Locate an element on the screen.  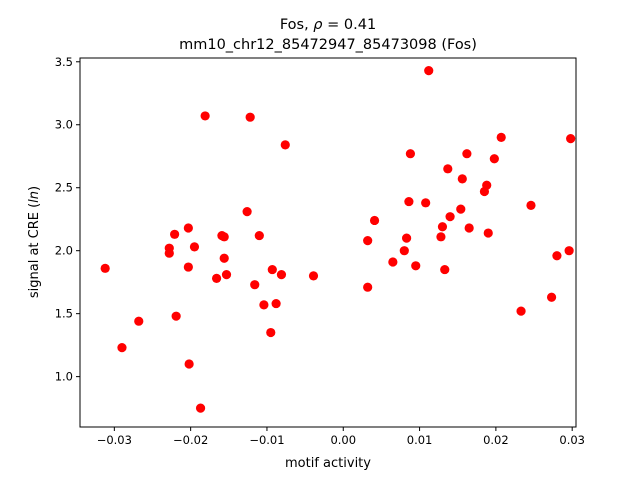
chart-title-line-1: Fos, ρ = 0.41 is located at coordinates (328, 25).